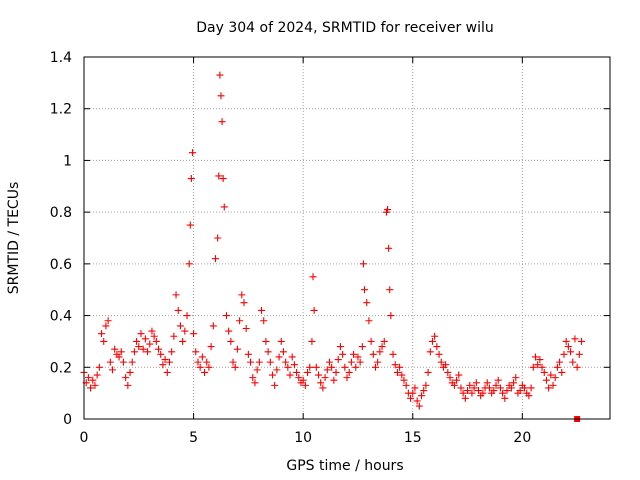  Describe the element at coordinates (61, 110) in the screenshot. I see `y-tick-label: 1.2` at that location.